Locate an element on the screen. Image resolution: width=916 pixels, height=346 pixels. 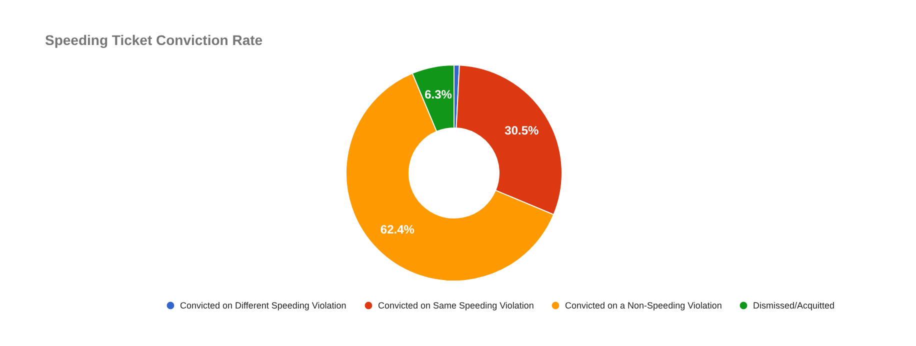
legend-label: Convicted on Different Speeding Violation is located at coordinates (263, 305).